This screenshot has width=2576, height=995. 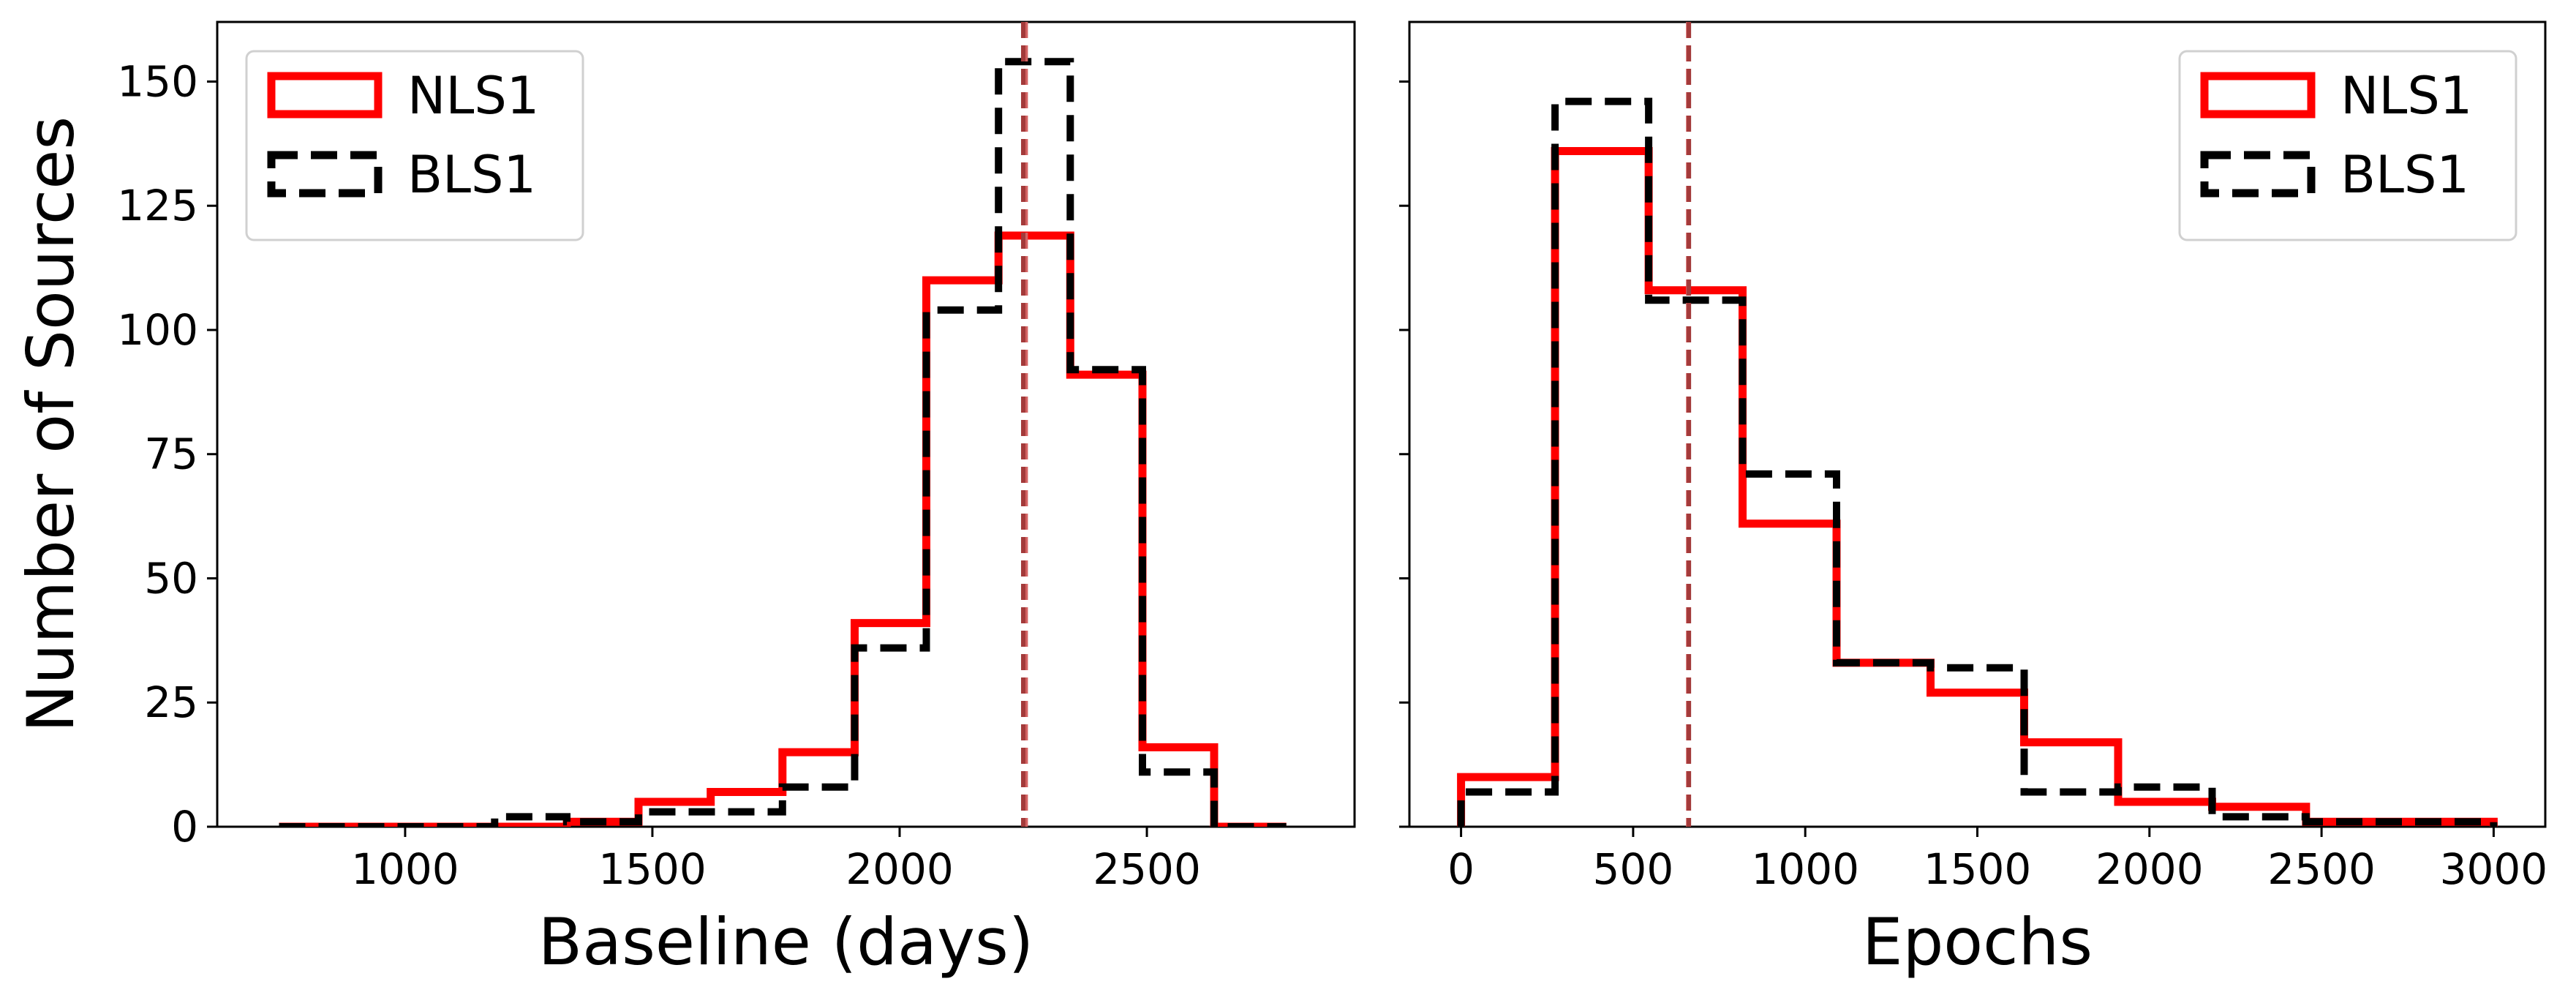 What do you see at coordinates (785, 942) in the screenshot?
I see `x-axis-label-baseline: Baseline (days)` at bounding box center [785, 942].